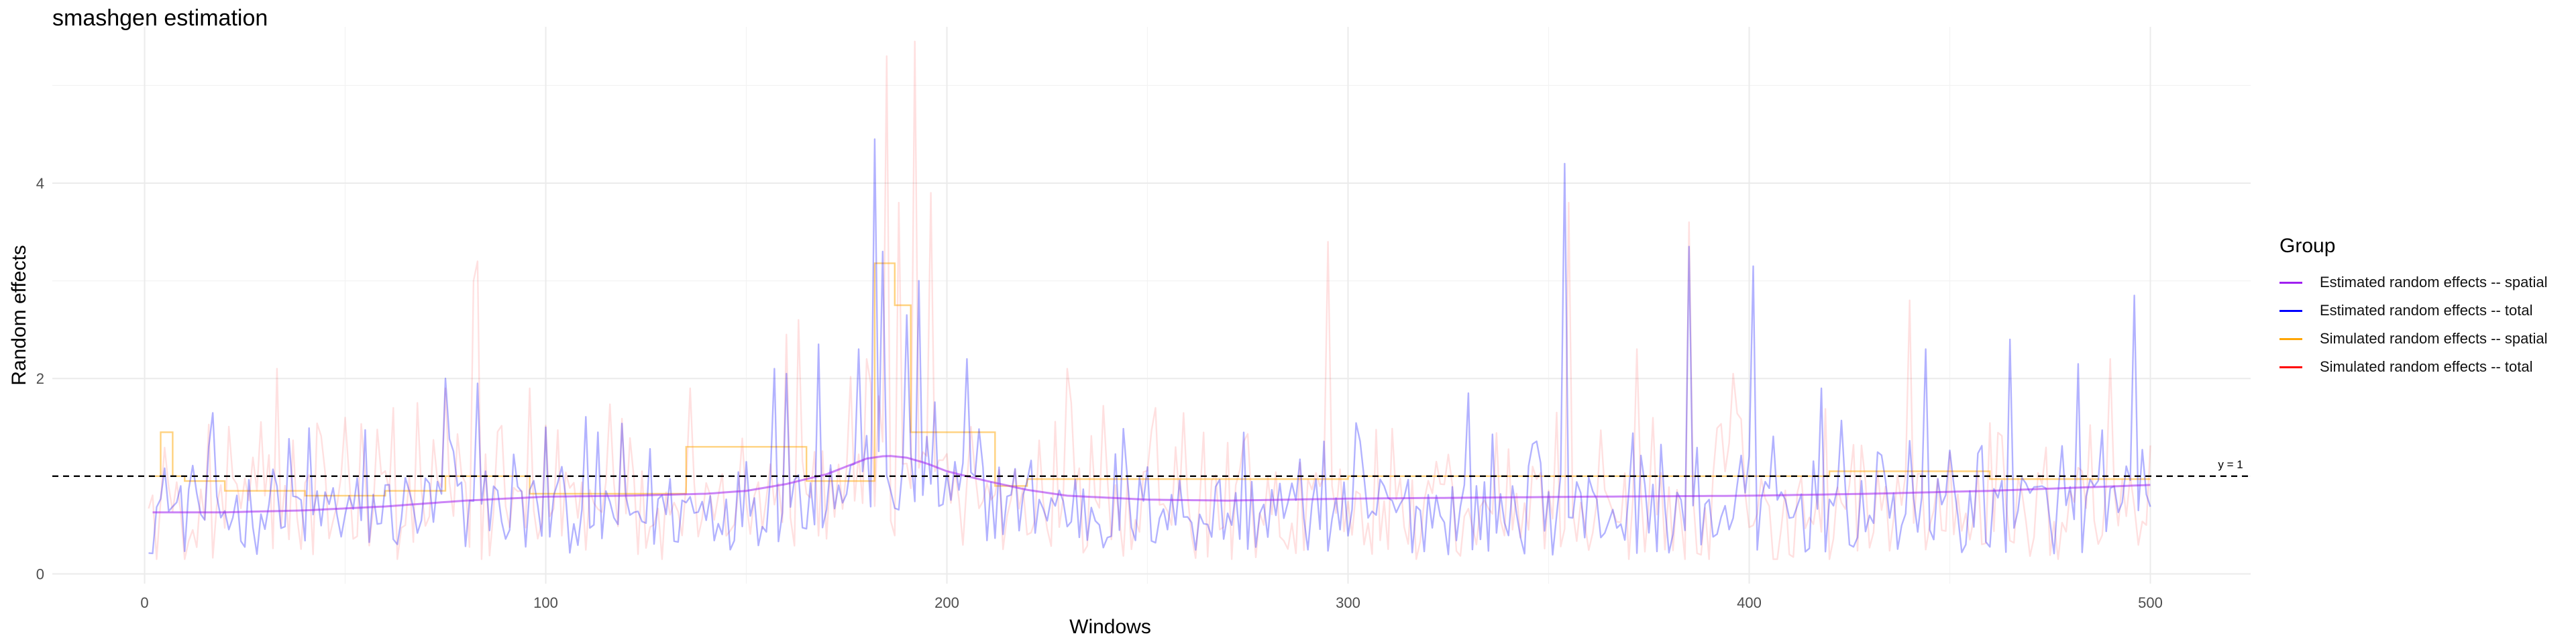 This screenshot has width=2576, height=644. I want to click on chart-title: smashgen estimation, so click(160, 18).